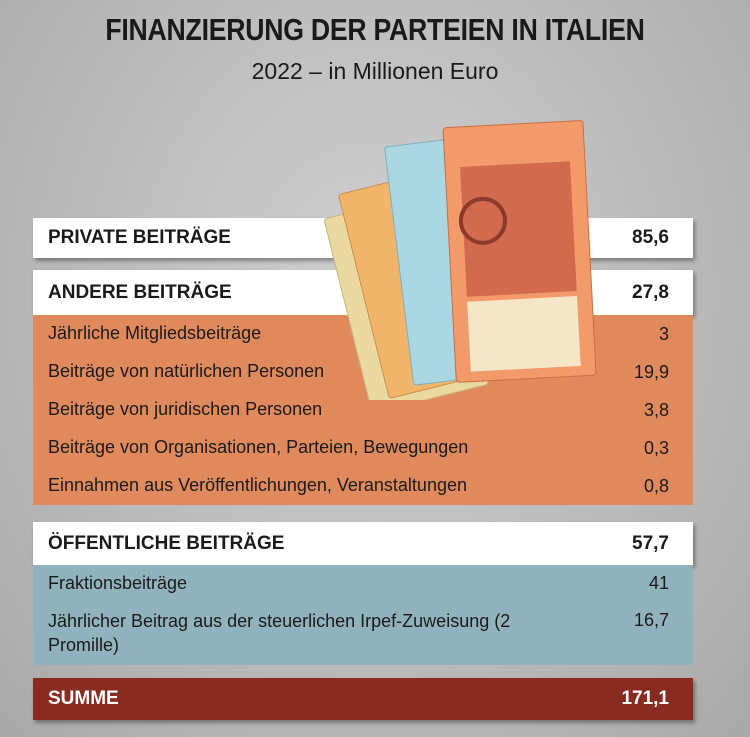 The height and width of the screenshot is (737, 750). I want to click on detail-row: Jährliche Mitgliedsbeiträge 3, so click(363, 334).